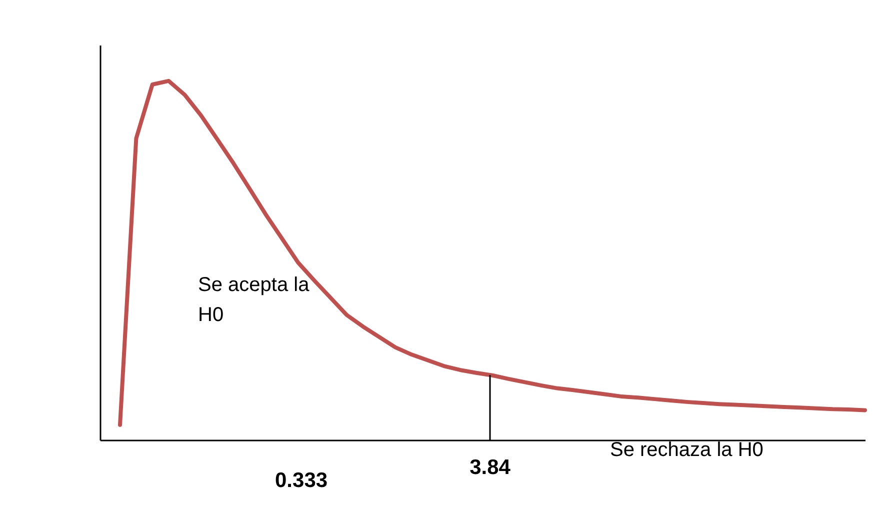 The height and width of the screenshot is (511, 884). What do you see at coordinates (490, 467) in the screenshot?
I see `text: 3.84` at bounding box center [490, 467].